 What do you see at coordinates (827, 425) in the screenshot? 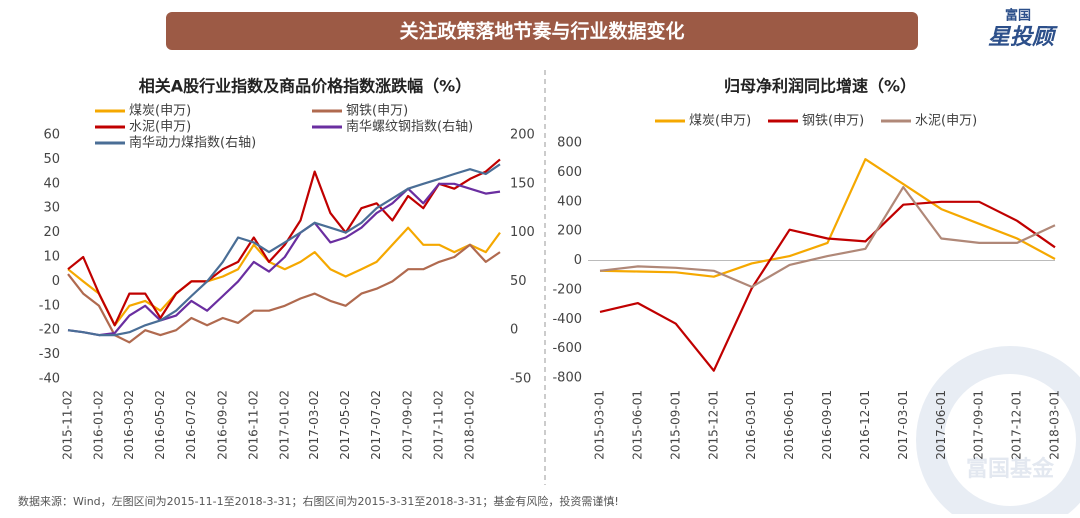
I see `x-tick-label: 2016-09-01` at bounding box center [827, 425].